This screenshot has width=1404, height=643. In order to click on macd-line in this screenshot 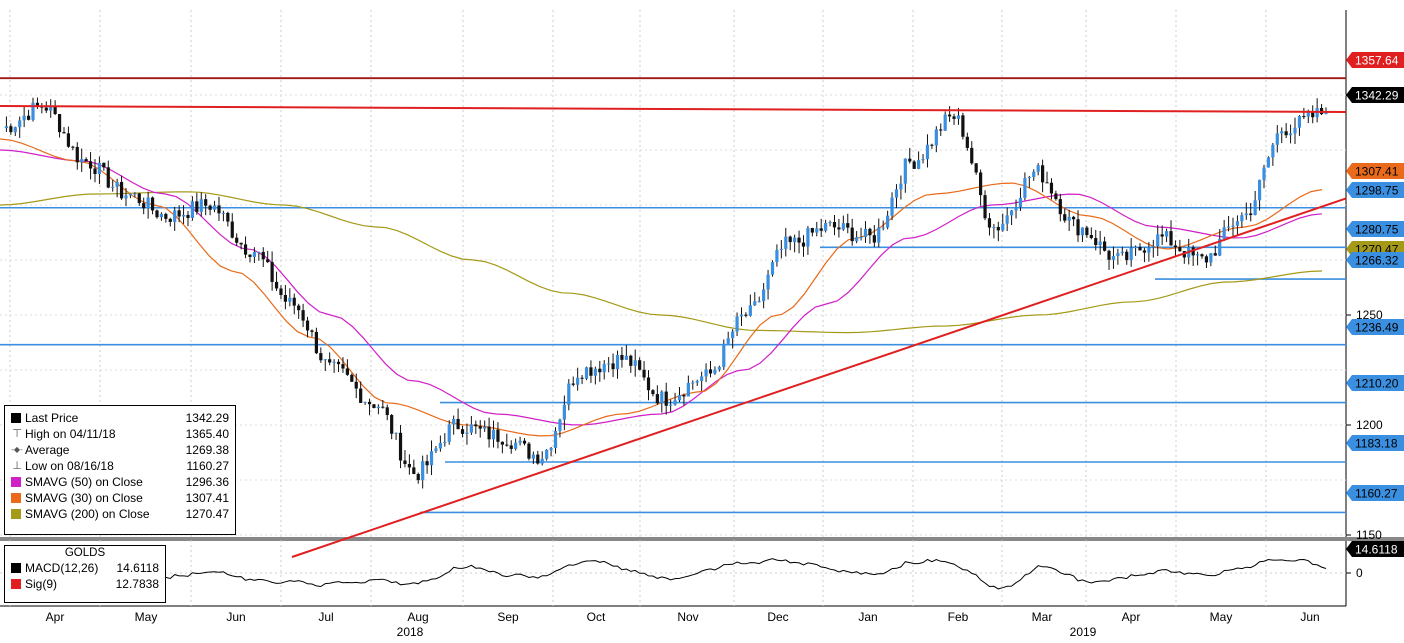, I will do `click(690, 574)`.